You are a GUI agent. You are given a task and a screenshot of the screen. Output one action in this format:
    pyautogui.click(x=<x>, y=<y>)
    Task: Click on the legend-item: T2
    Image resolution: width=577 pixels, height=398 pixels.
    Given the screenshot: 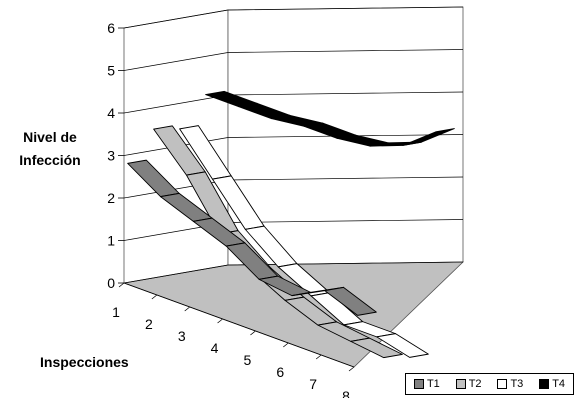 What is the action you would take?
    pyautogui.click(x=468, y=384)
    